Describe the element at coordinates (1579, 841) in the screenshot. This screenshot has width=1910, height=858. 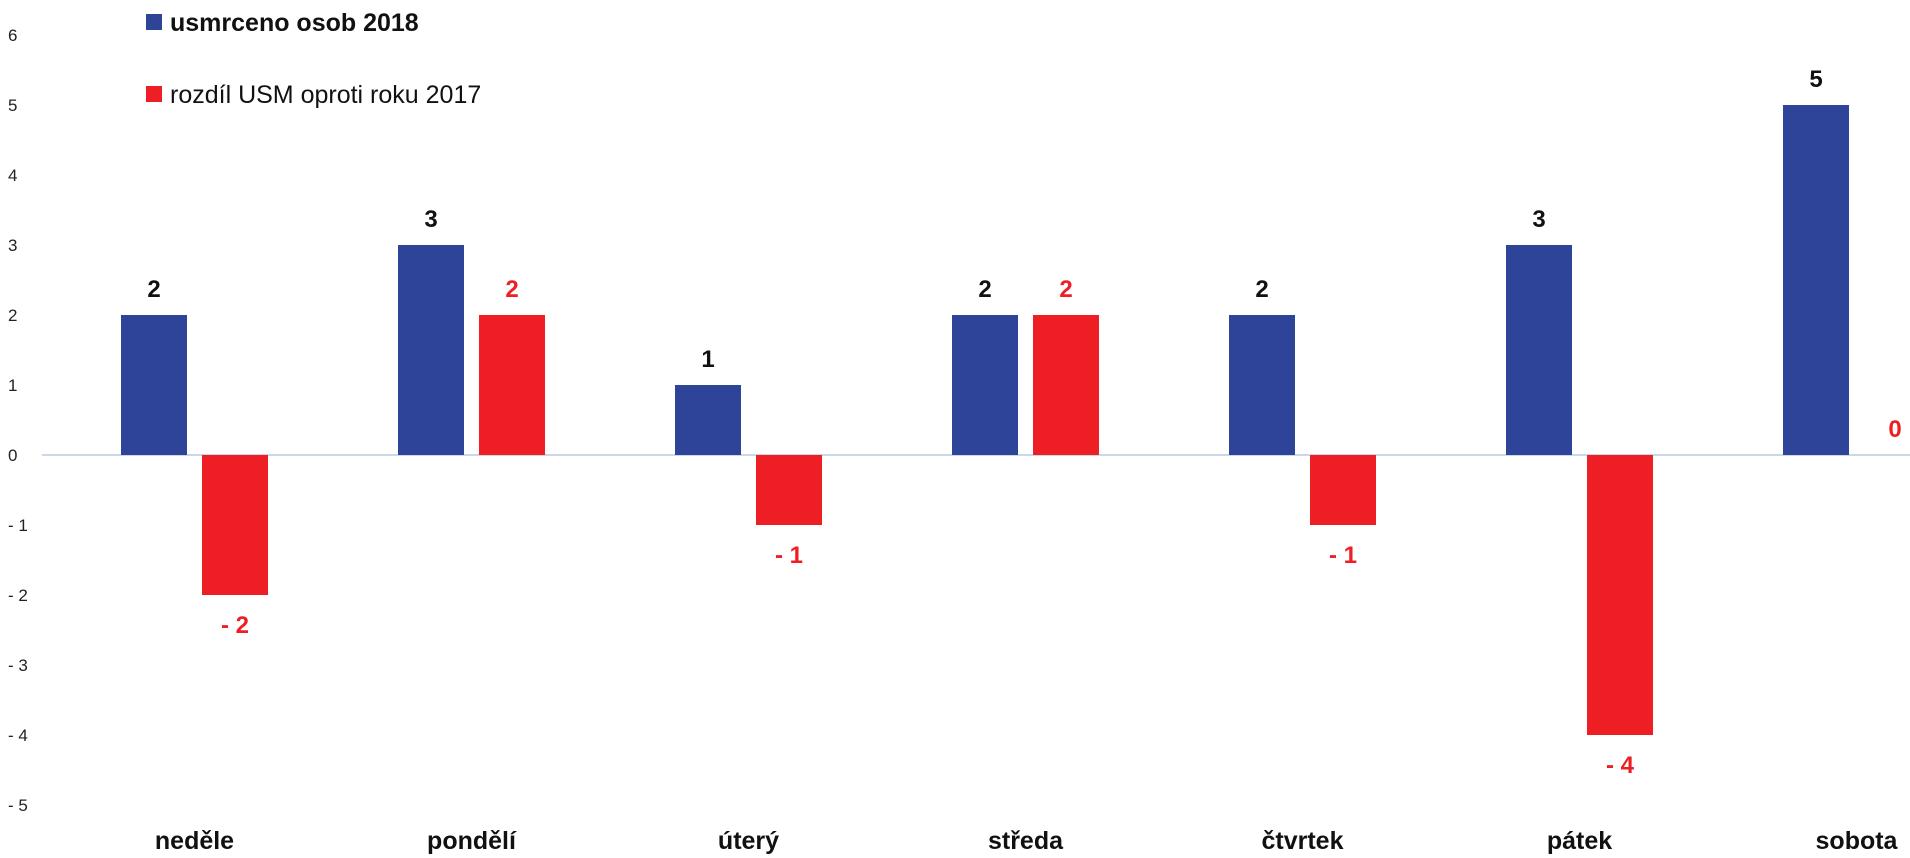
I see `category-label: pátek` at that location.